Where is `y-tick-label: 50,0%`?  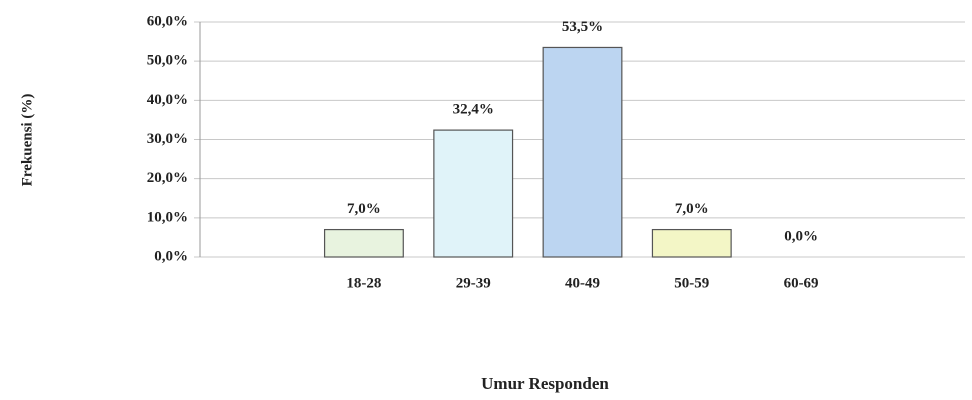 y-tick-label: 50,0% is located at coordinates (167, 61).